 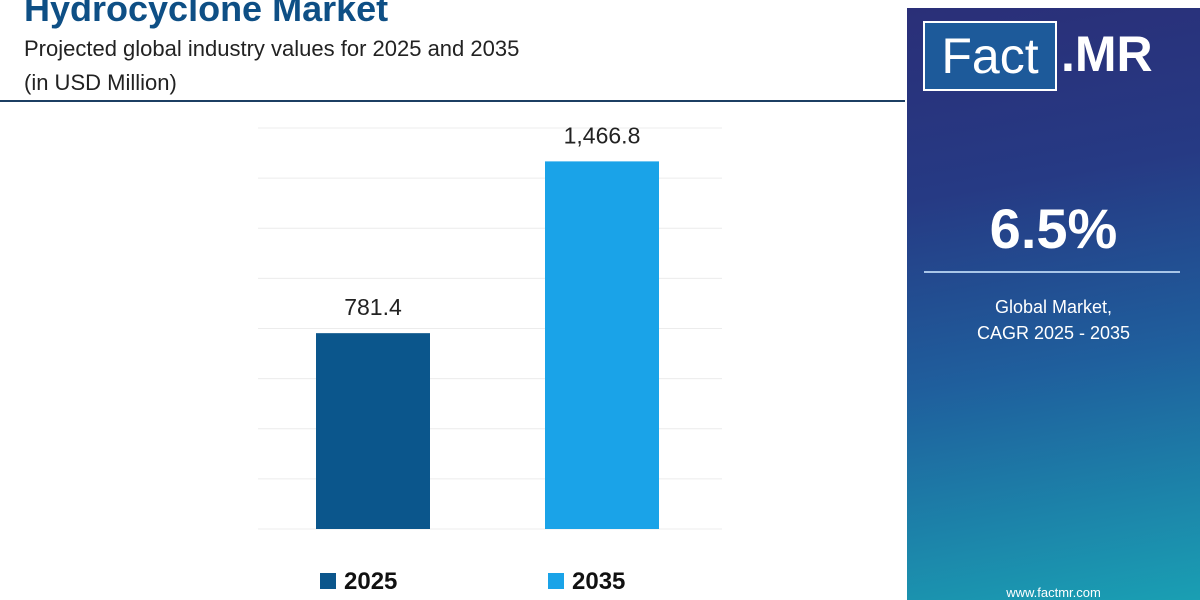 What do you see at coordinates (598, 581) in the screenshot?
I see `legend-label-2035: 2035` at bounding box center [598, 581].